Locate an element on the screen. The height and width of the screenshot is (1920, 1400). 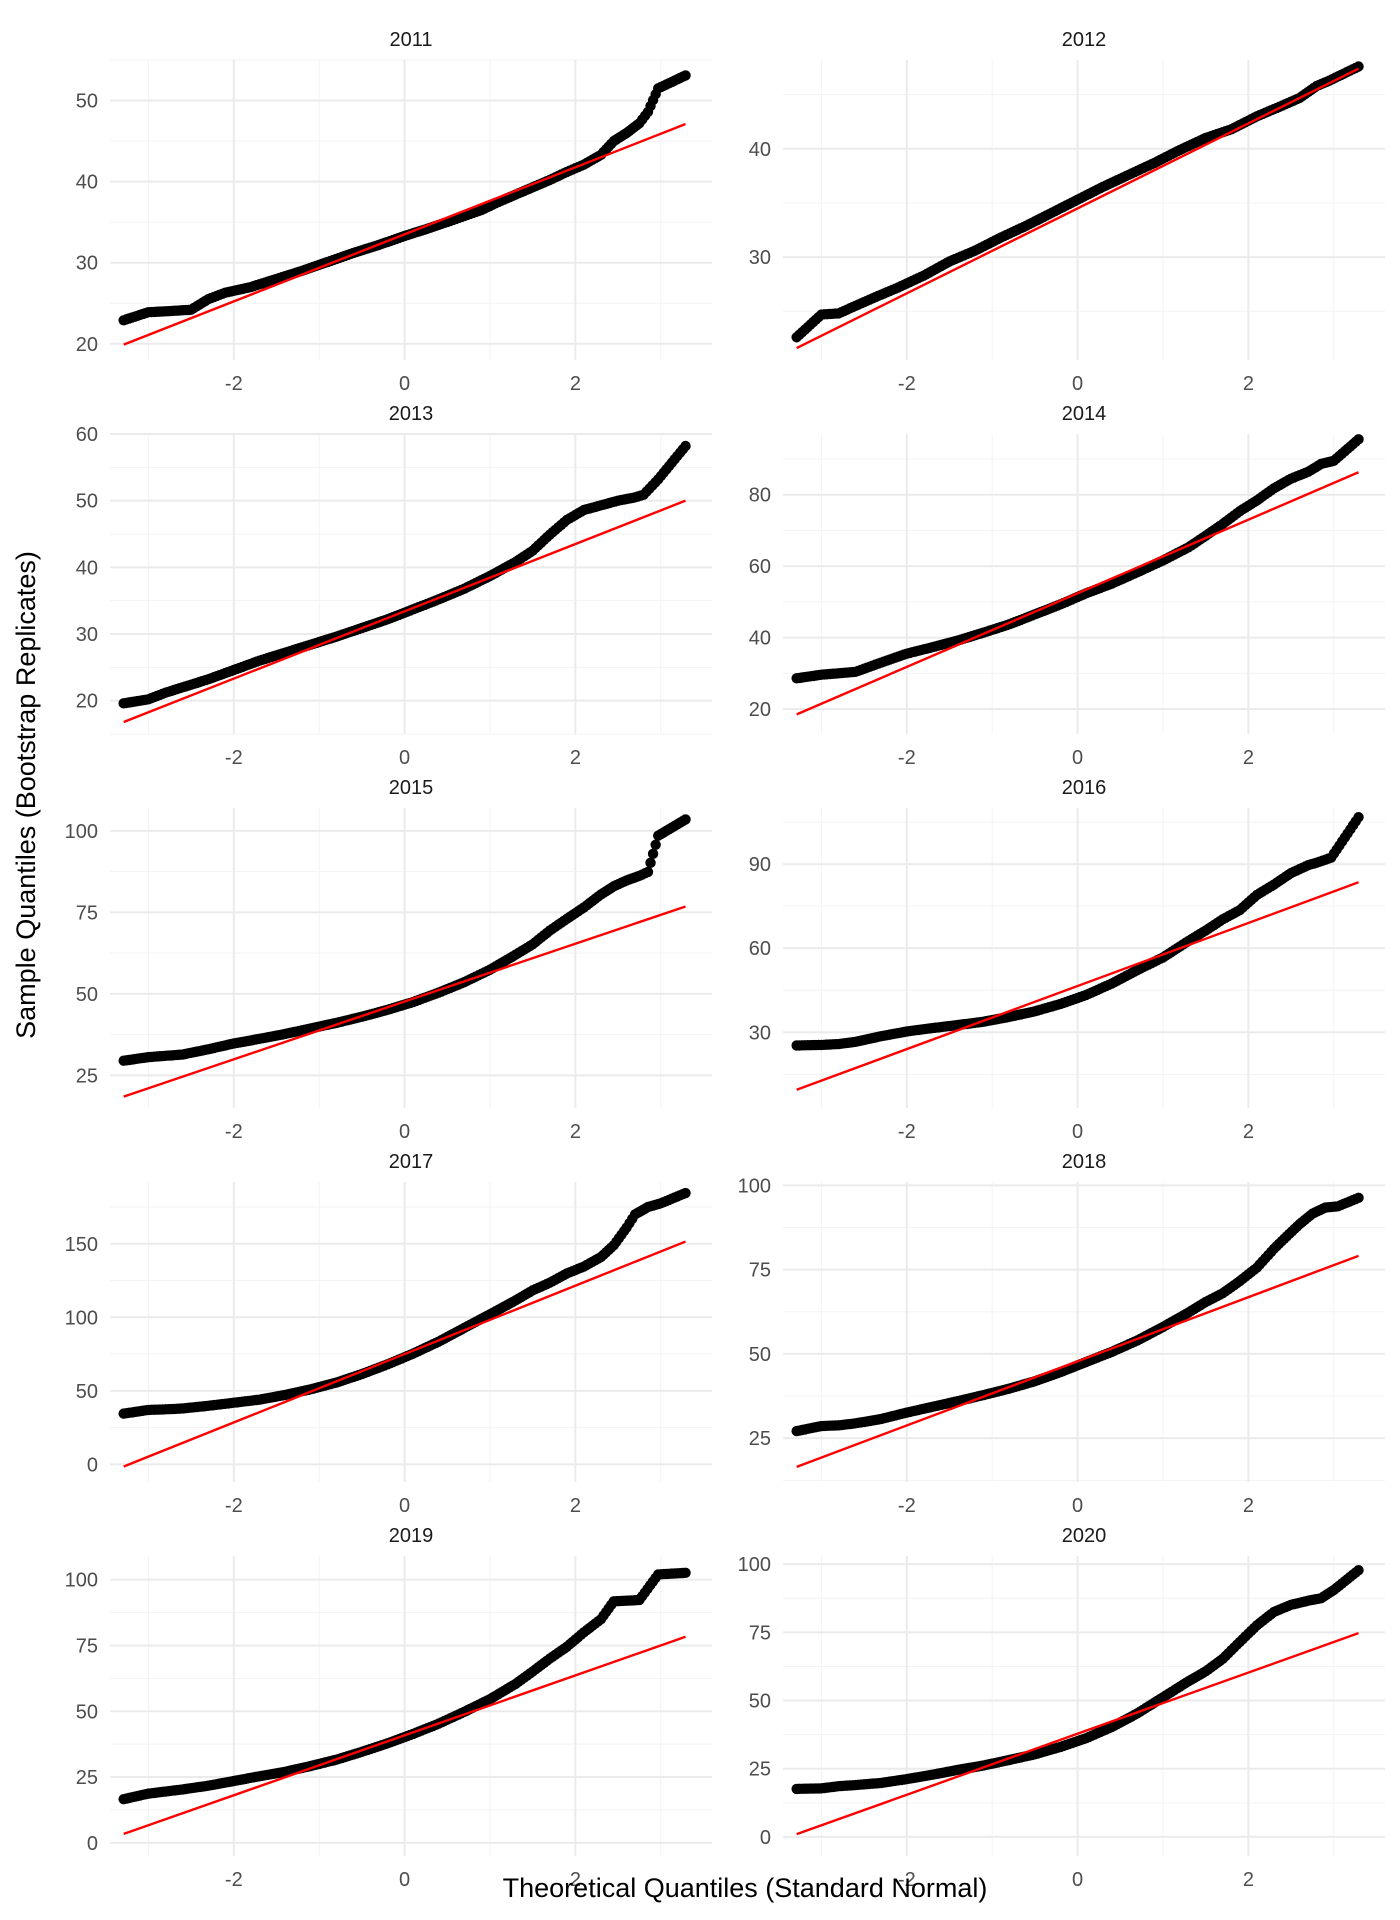
y-tick-label: 100 is located at coordinates (81, 832).